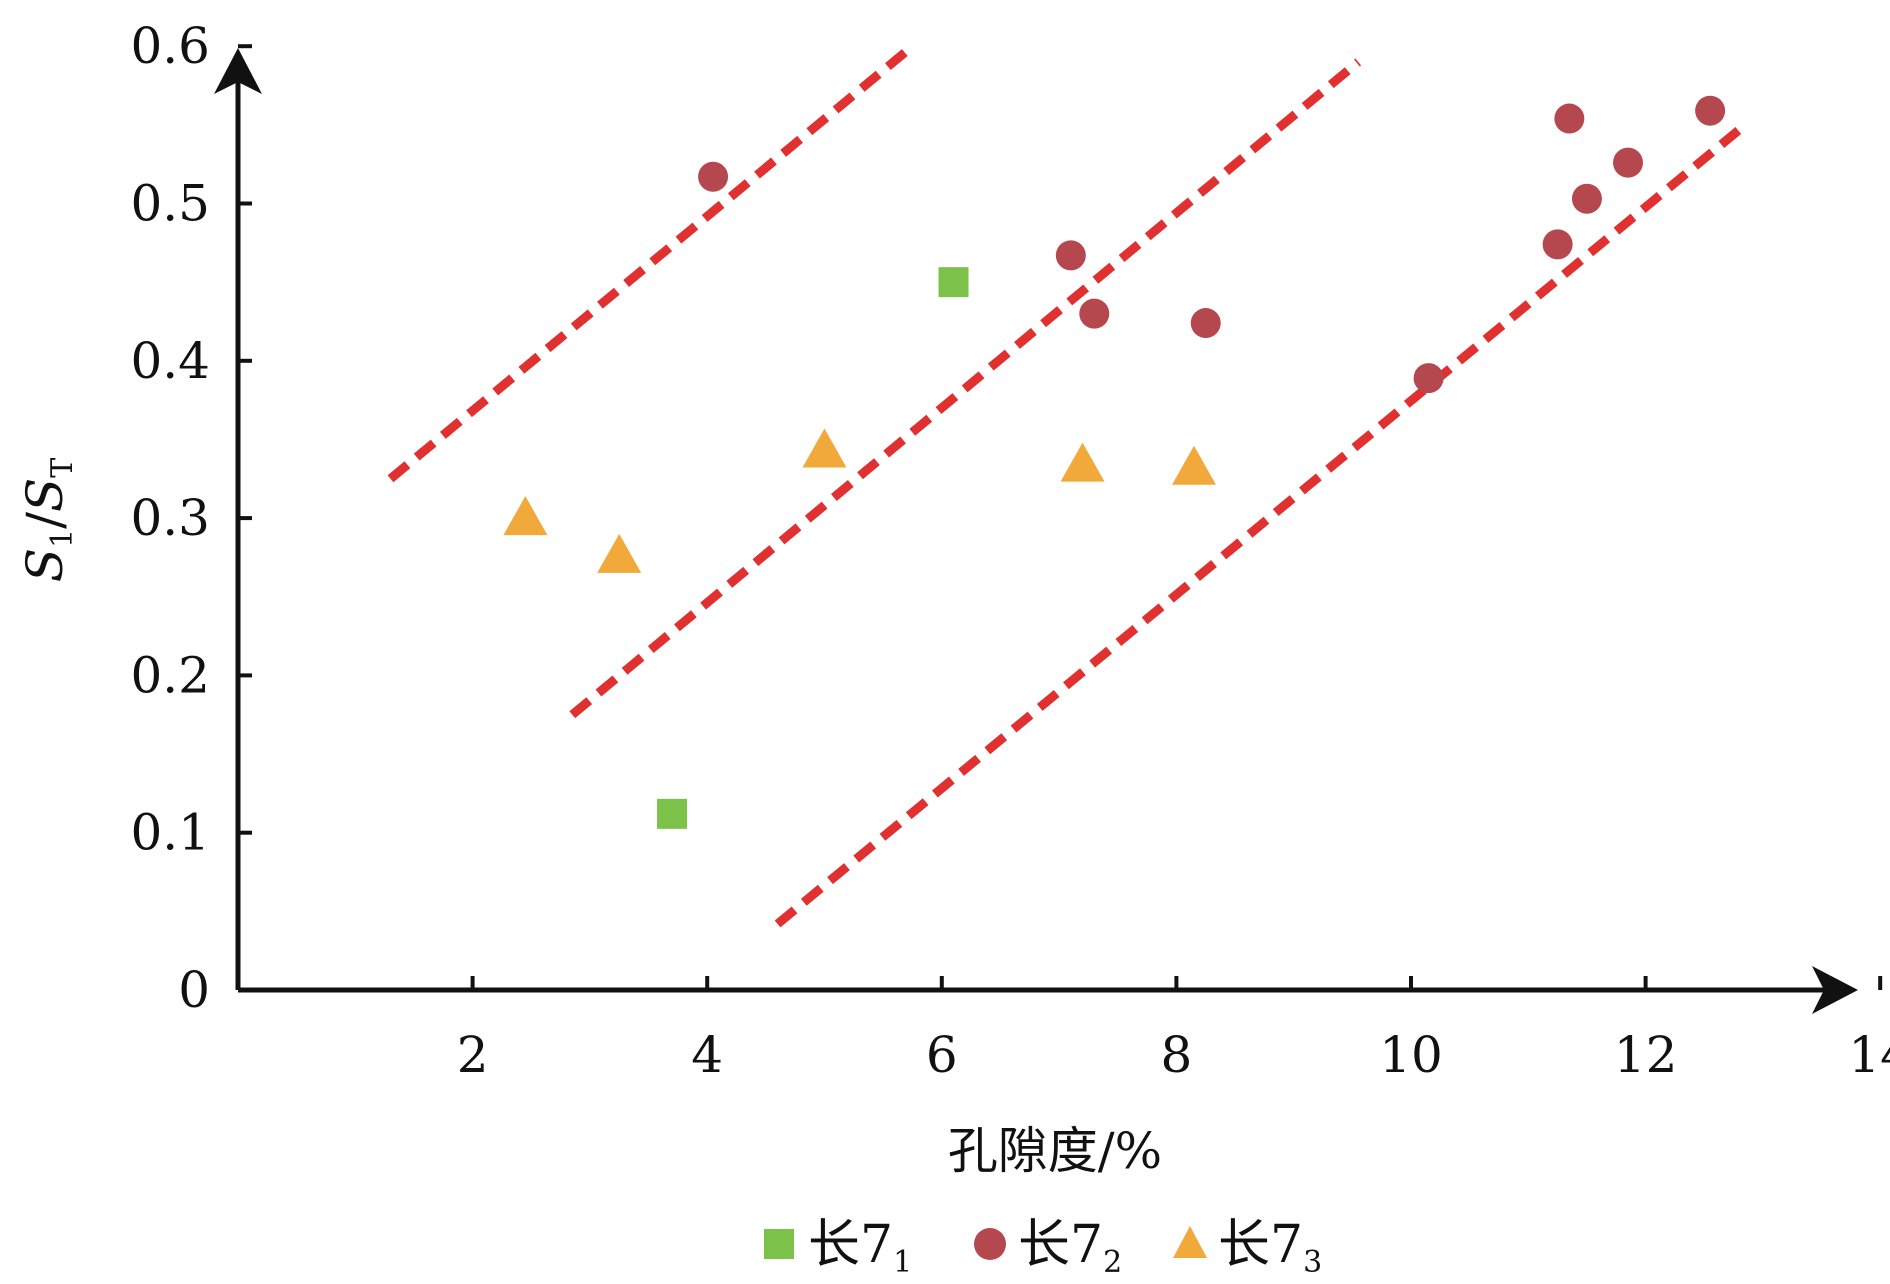 The width and height of the screenshot is (1890, 1284). Describe the element at coordinates (238, 71) in the screenshot. I see `y-axis-arrow` at that location.